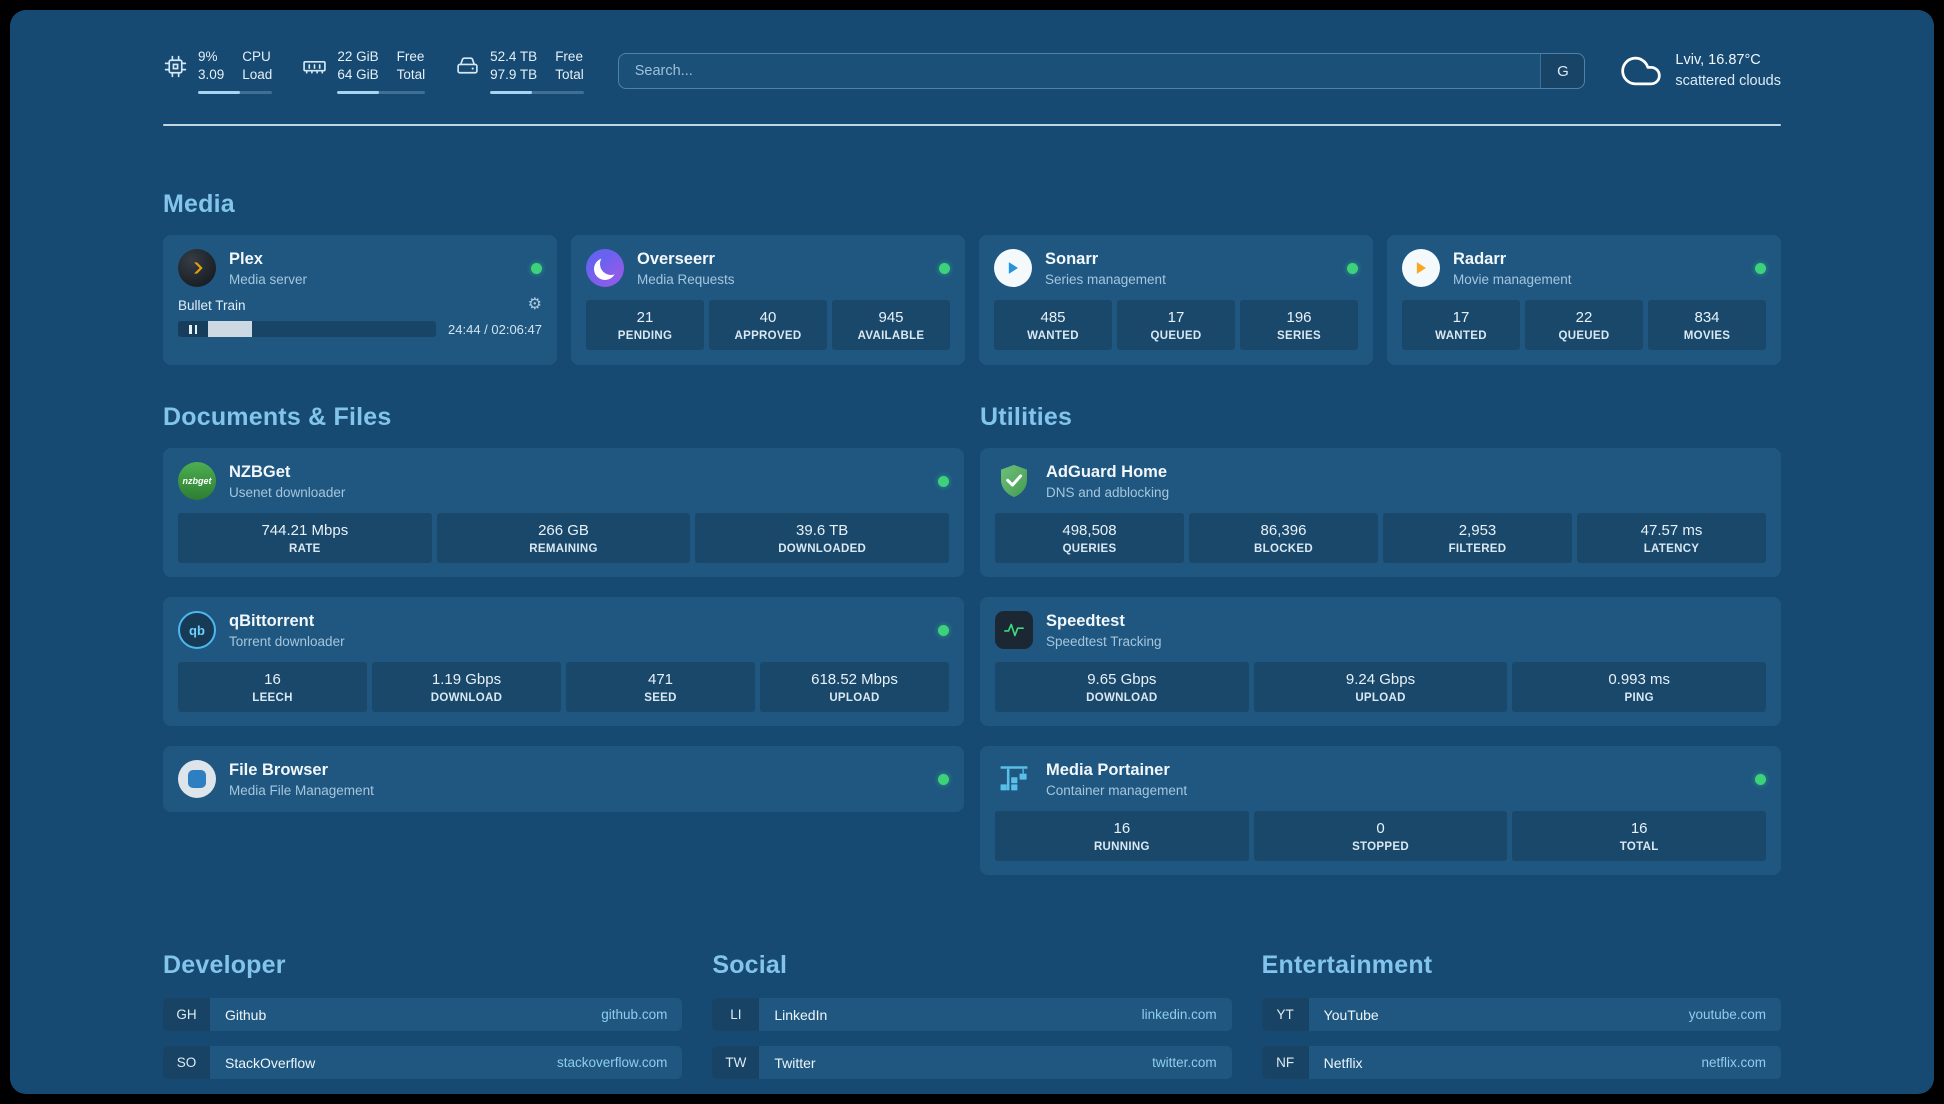 This screenshot has height=1104, width=1944. I want to click on stat-value: 945, so click(891, 318).